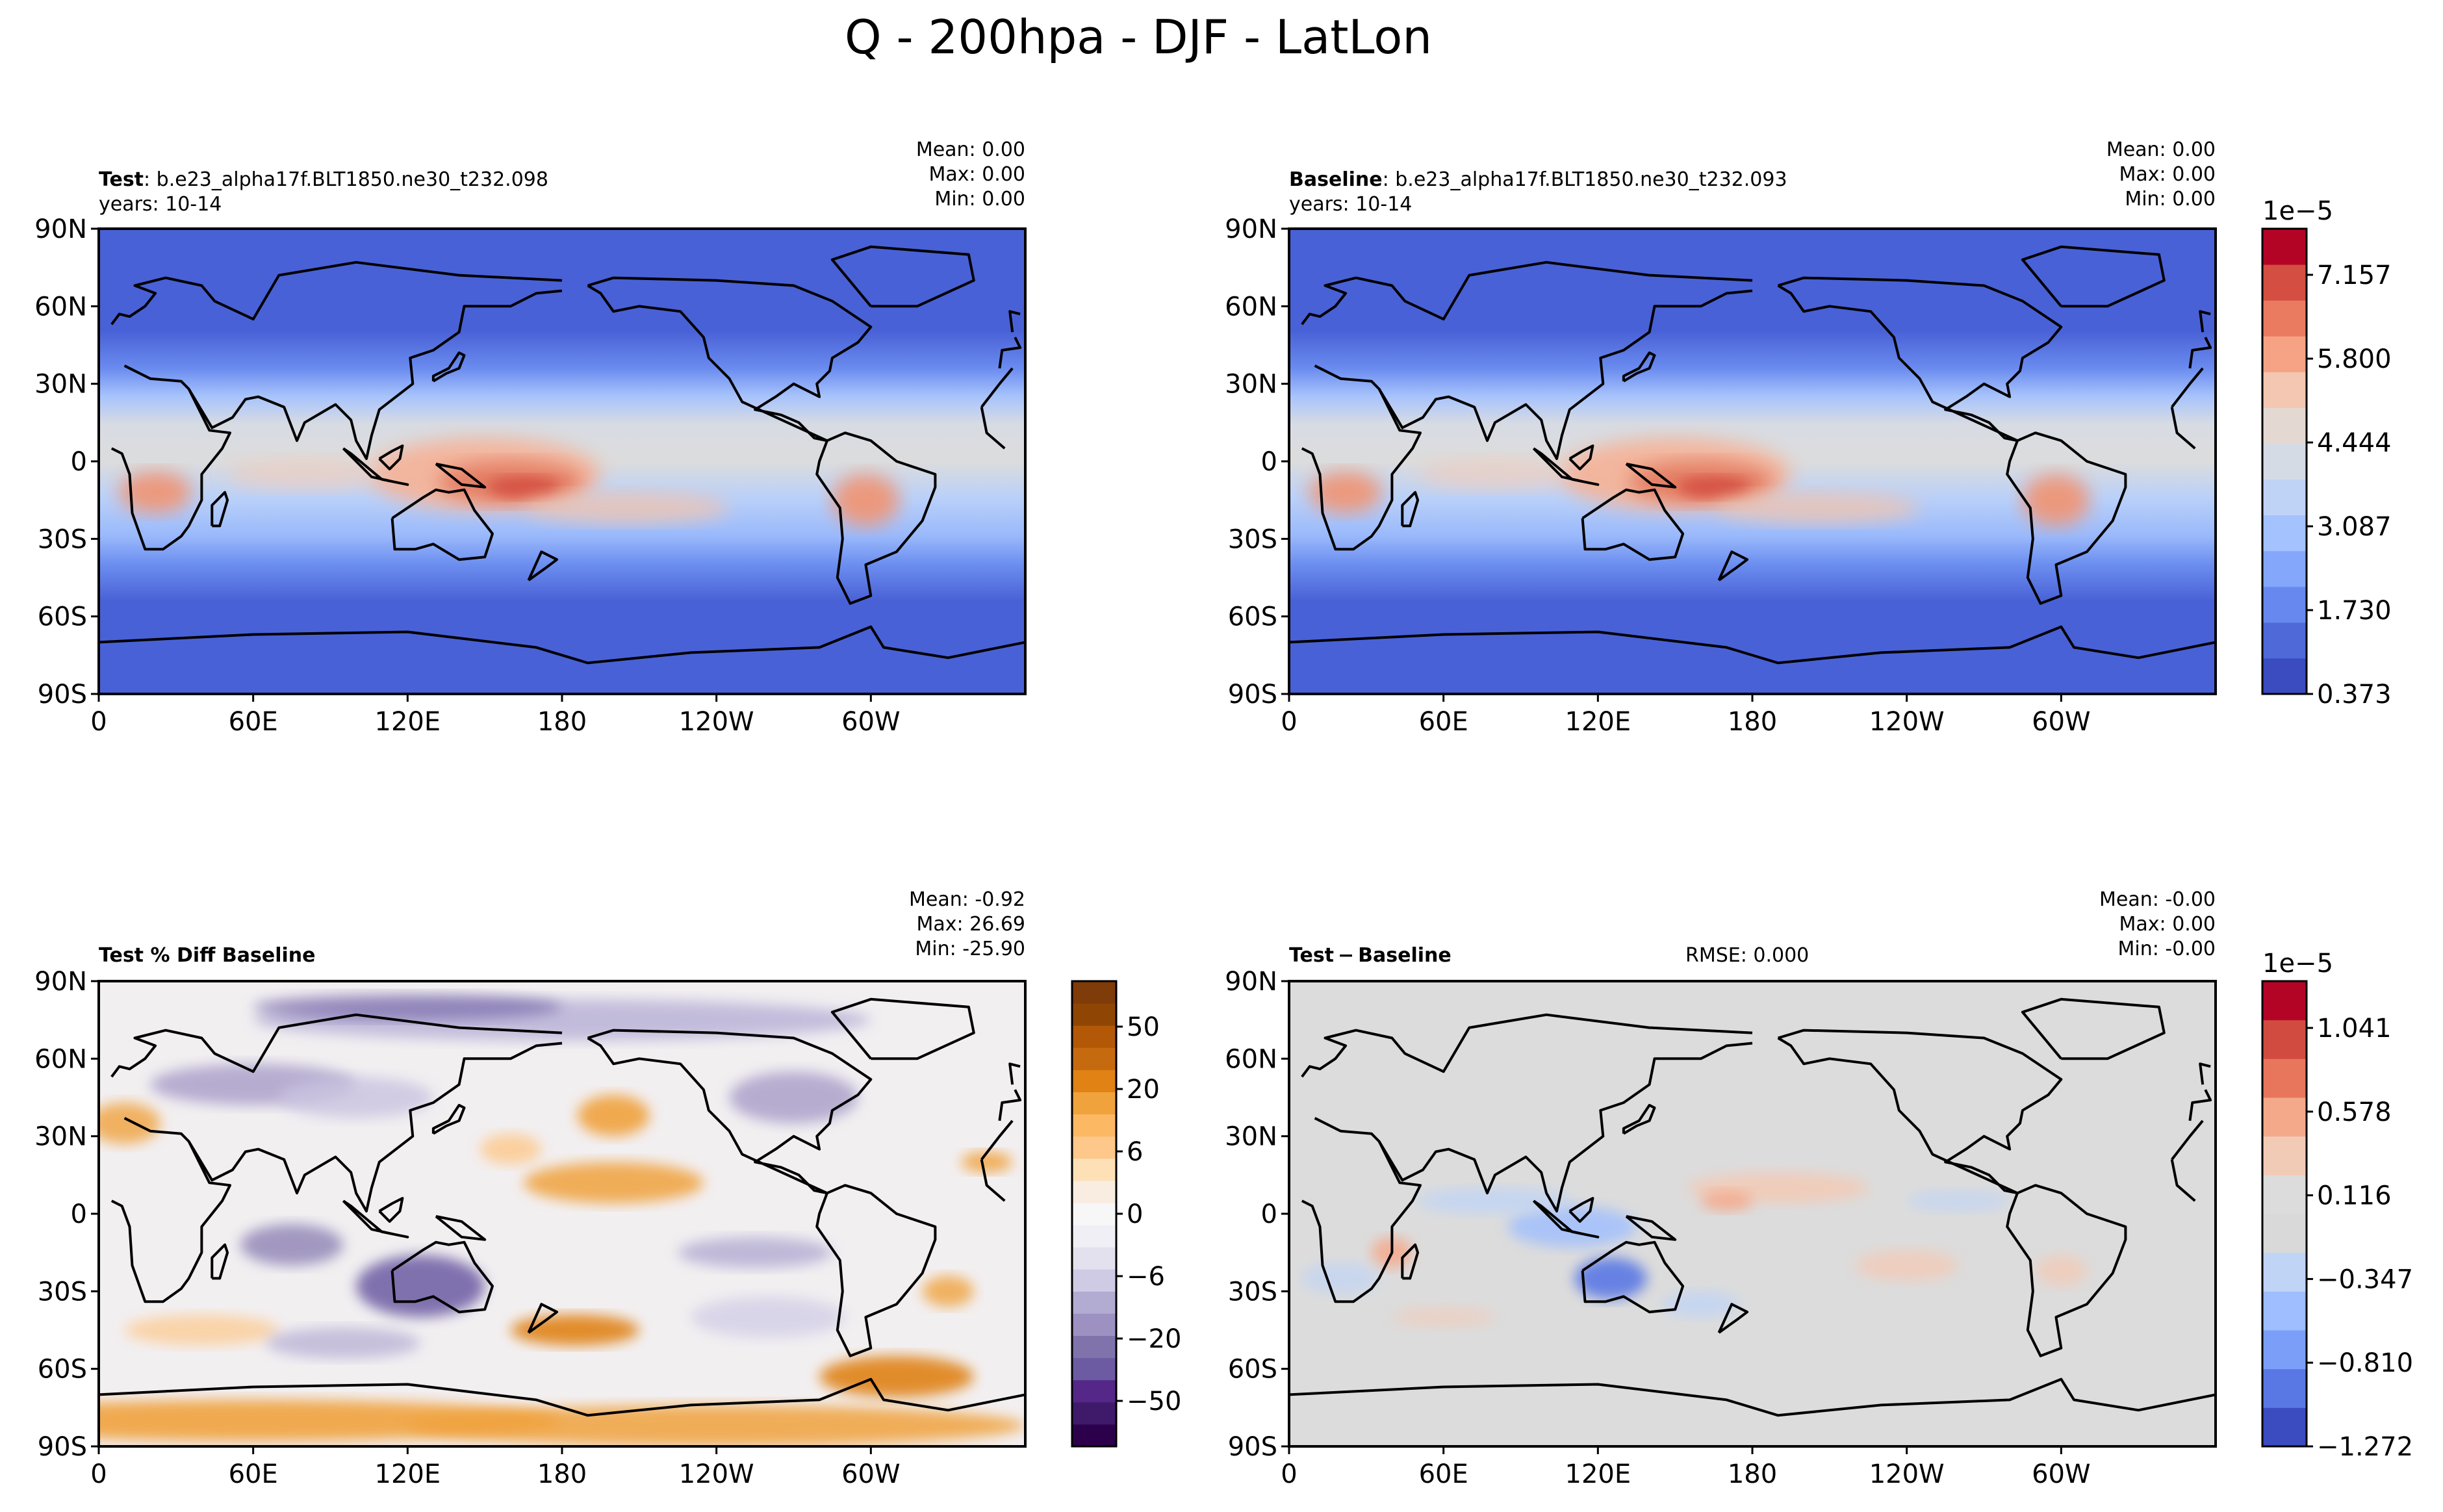 The height and width of the screenshot is (1512, 2443). What do you see at coordinates (1138, 37) in the screenshot?
I see `figure-title: Q - 200hpa - DJF - LatLon` at bounding box center [1138, 37].